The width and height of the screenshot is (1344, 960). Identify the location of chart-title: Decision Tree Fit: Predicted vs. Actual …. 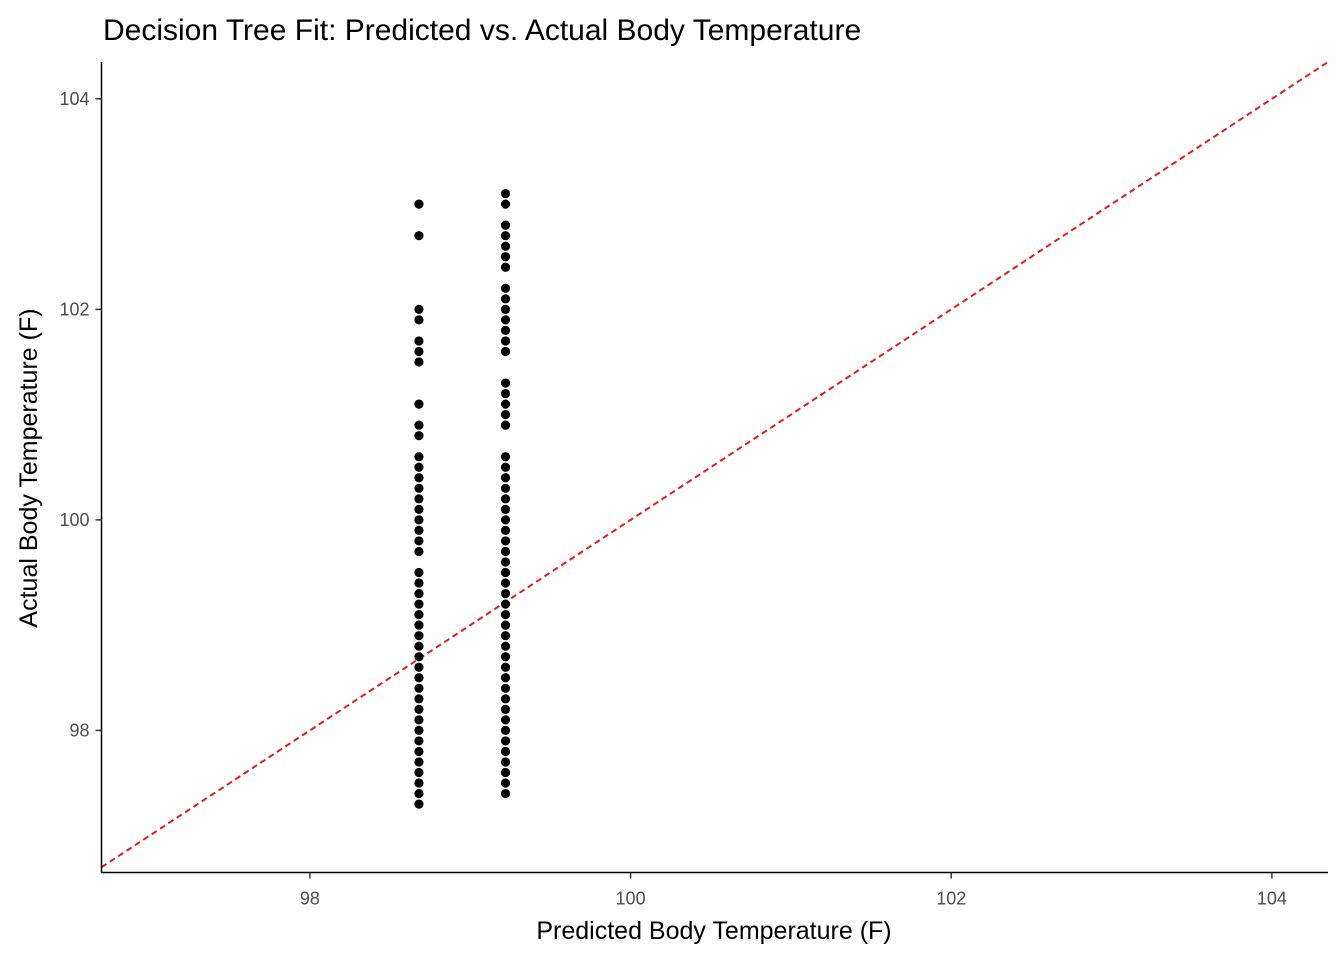
(482, 30).